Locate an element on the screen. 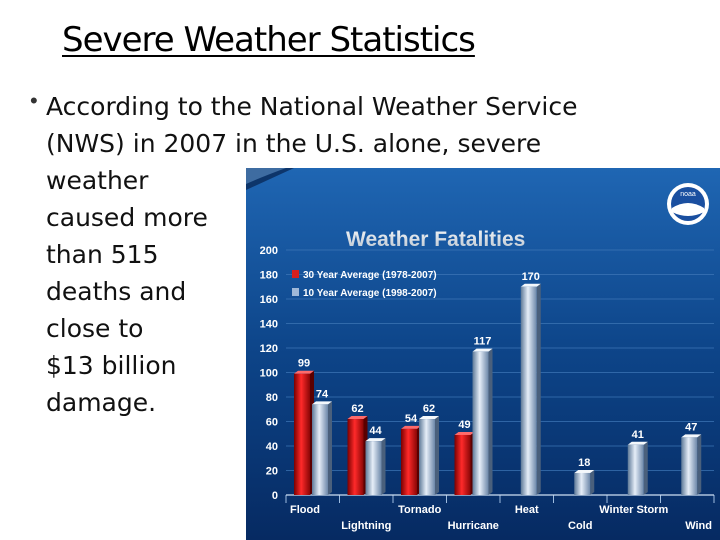 This screenshot has width=720, height=540. y-tick-label: 100 is located at coordinates (269, 374).